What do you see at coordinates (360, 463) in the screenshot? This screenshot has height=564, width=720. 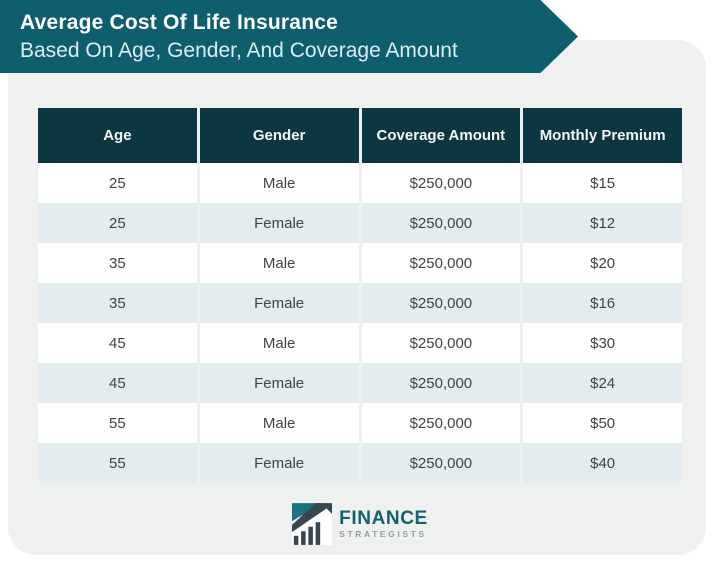 I see `table-row: 55 Female $250,000 $40` at bounding box center [360, 463].